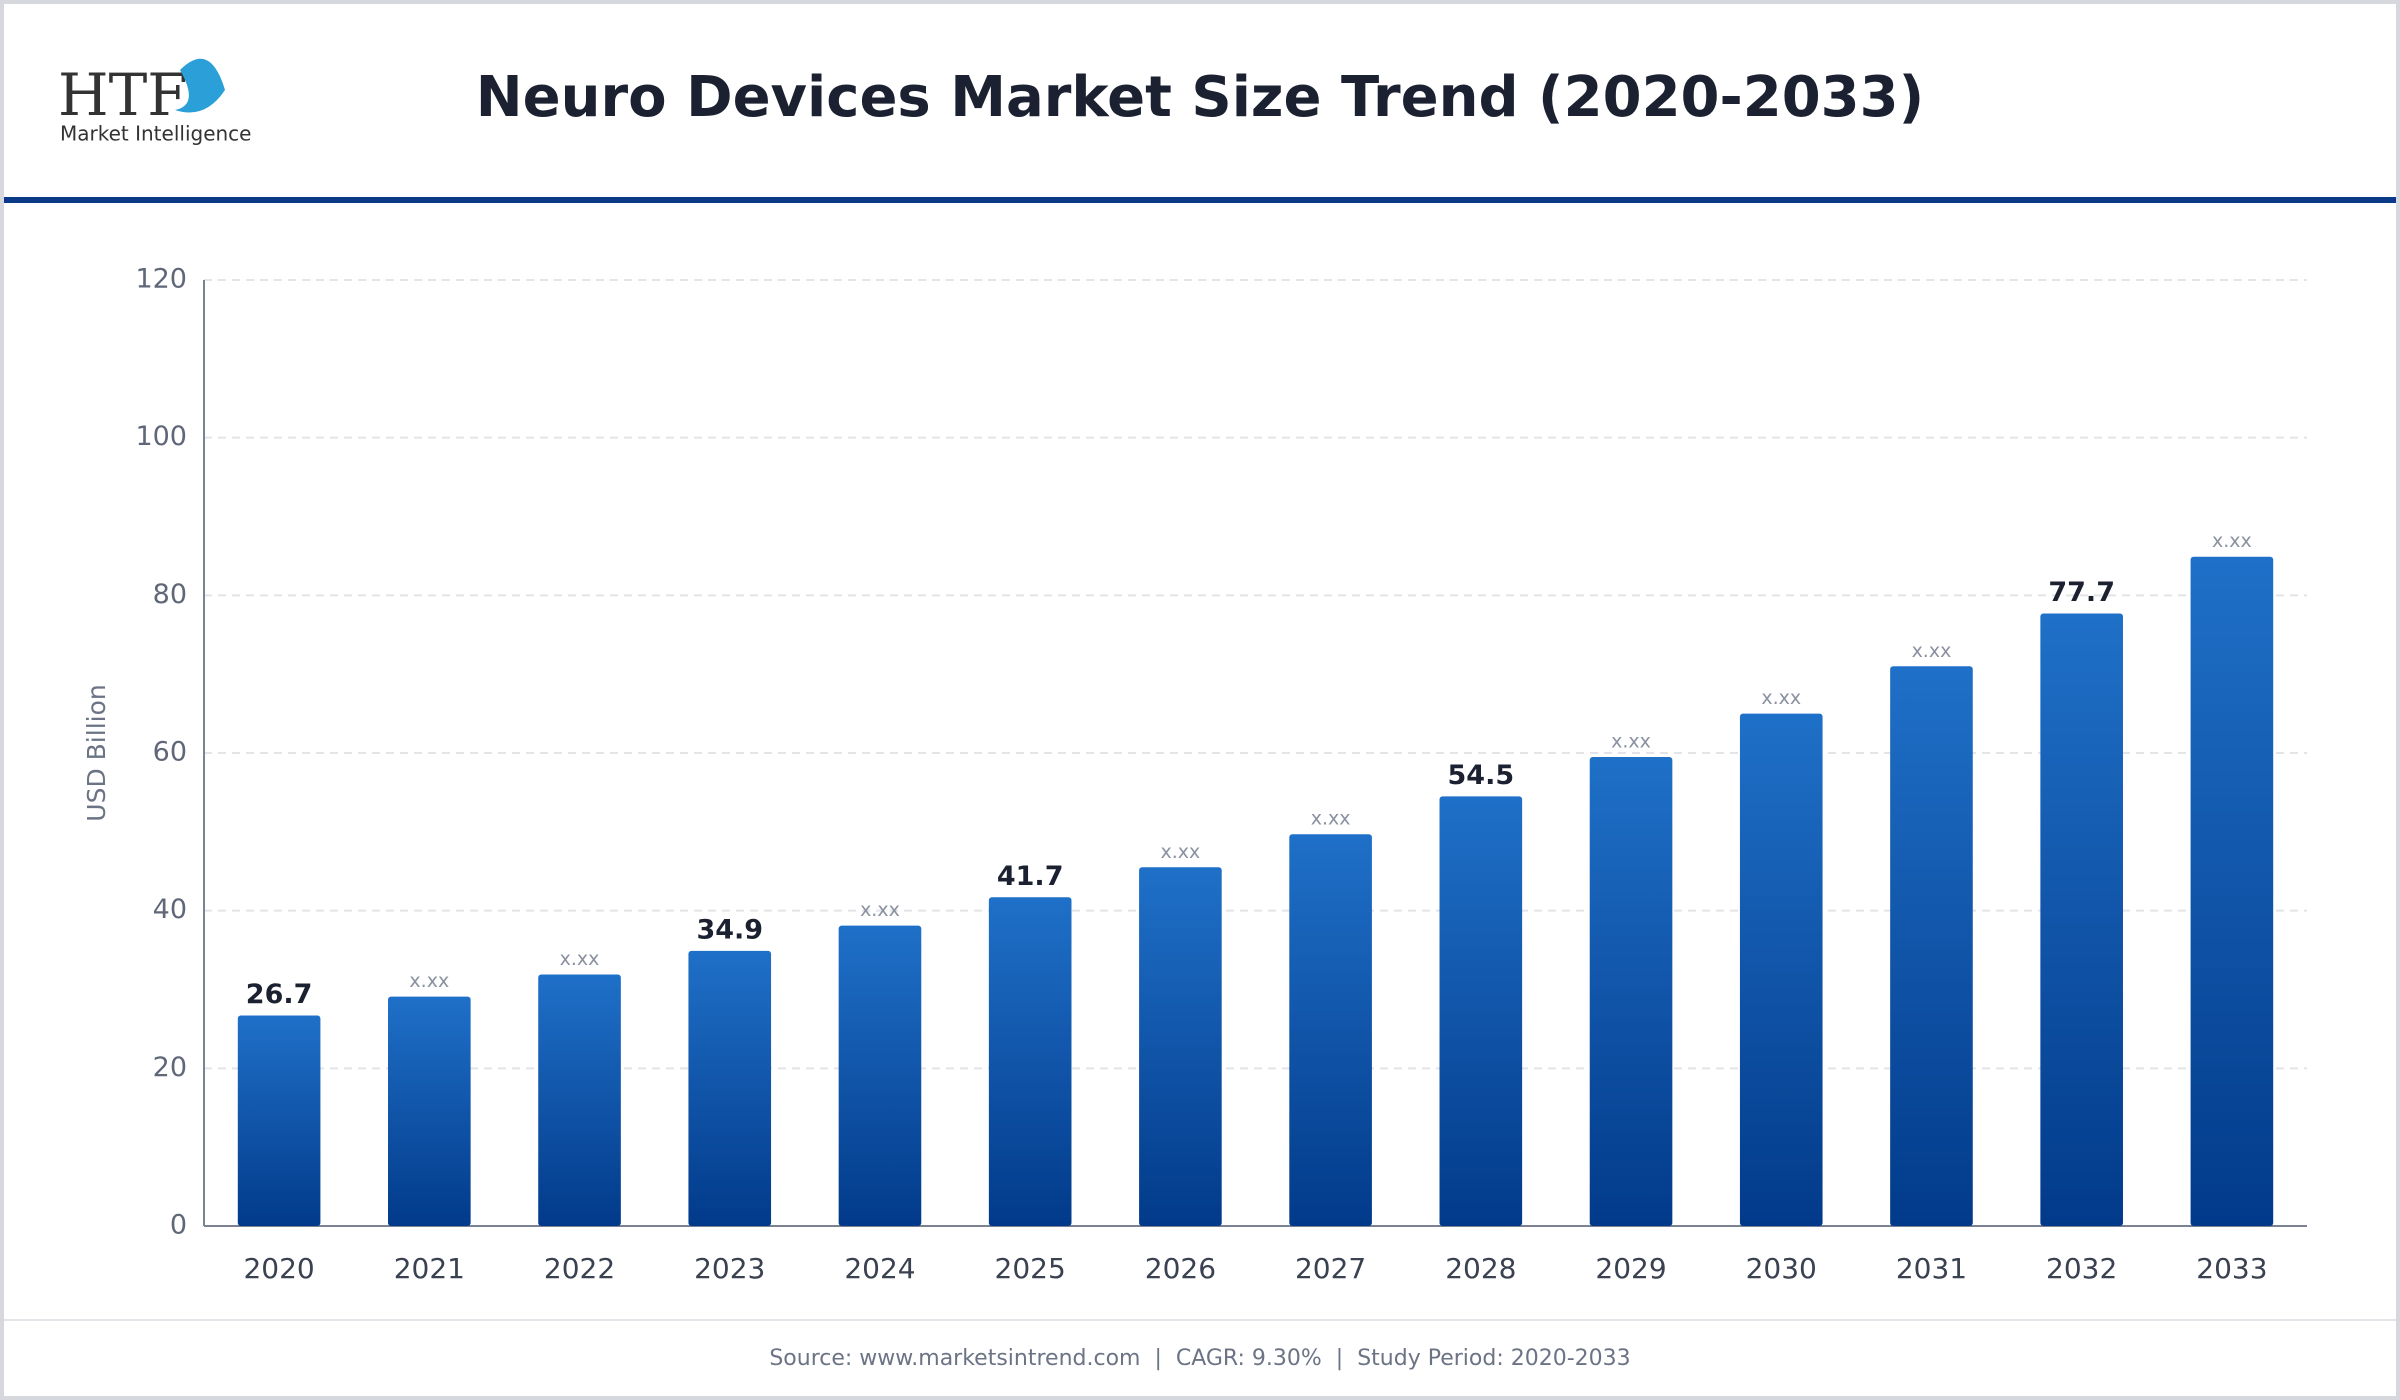 The height and width of the screenshot is (1400, 2400). Describe the element at coordinates (1630, 1268) in the screenshot. I see `x-tick-label: 2029` at that location.